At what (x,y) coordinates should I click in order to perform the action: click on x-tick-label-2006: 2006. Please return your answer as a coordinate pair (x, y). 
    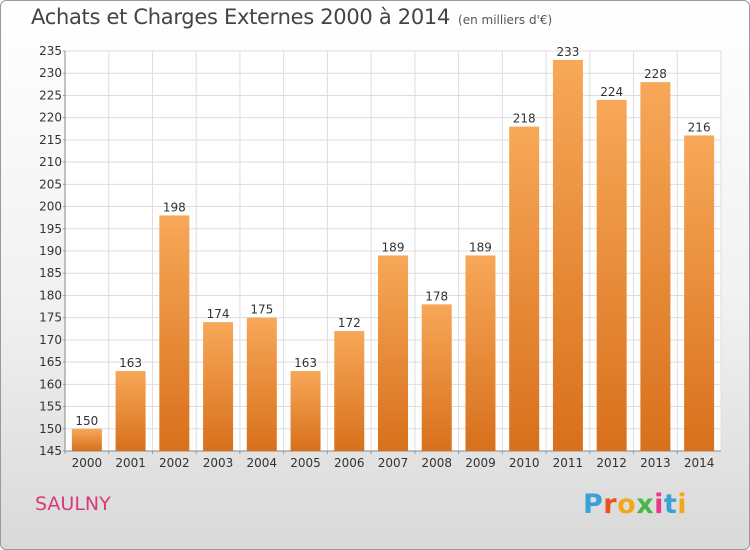
    Looking at the image, I should click on (349, 463).